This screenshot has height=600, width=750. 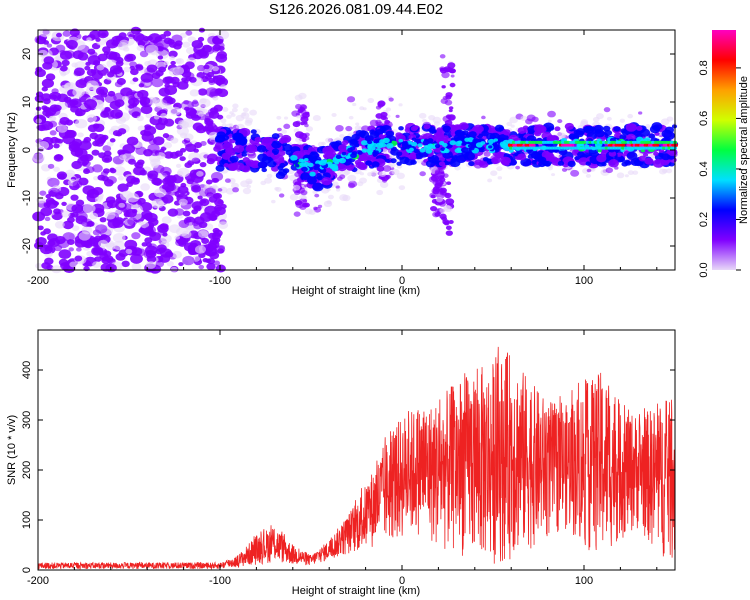 What do you see at coordinates (402, 581) in the screenshot?
I see `snr-x-tick-label: 0` at bounding box center [402, 581].